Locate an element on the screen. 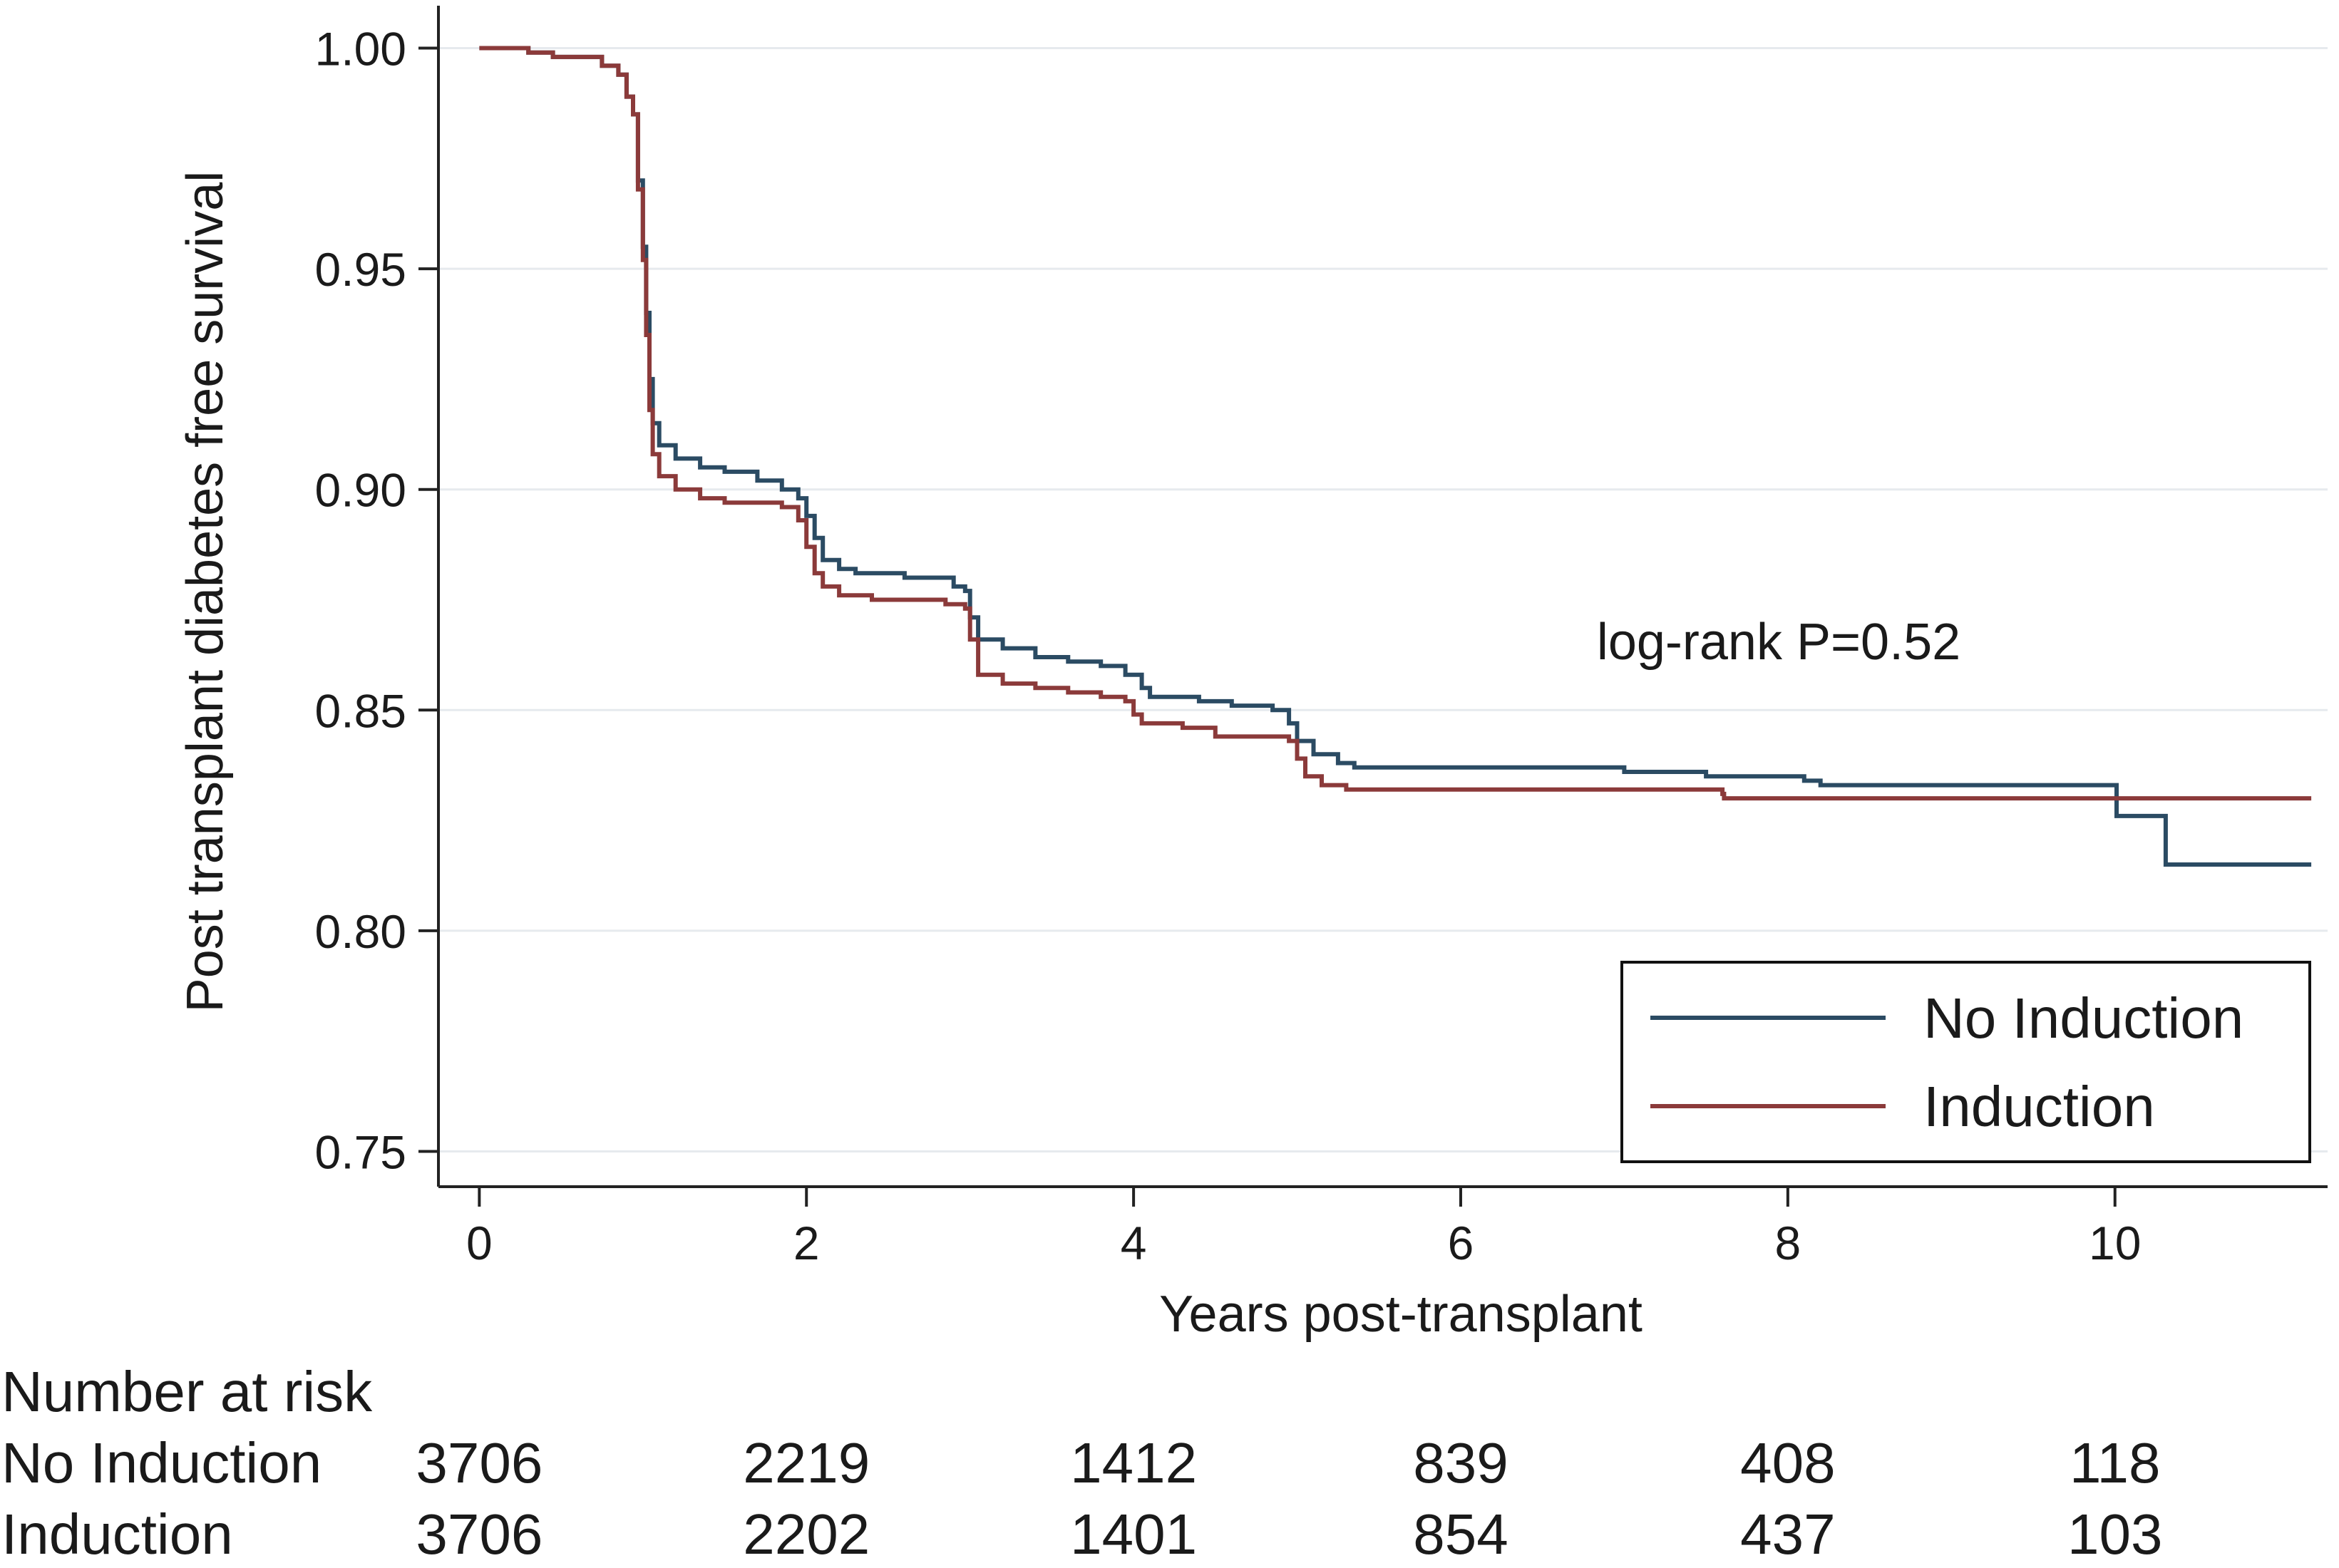 This screenshot has width=2339, height=1568. legend-label-no-induction: No Induction is located at coordinates (2083, 1018).